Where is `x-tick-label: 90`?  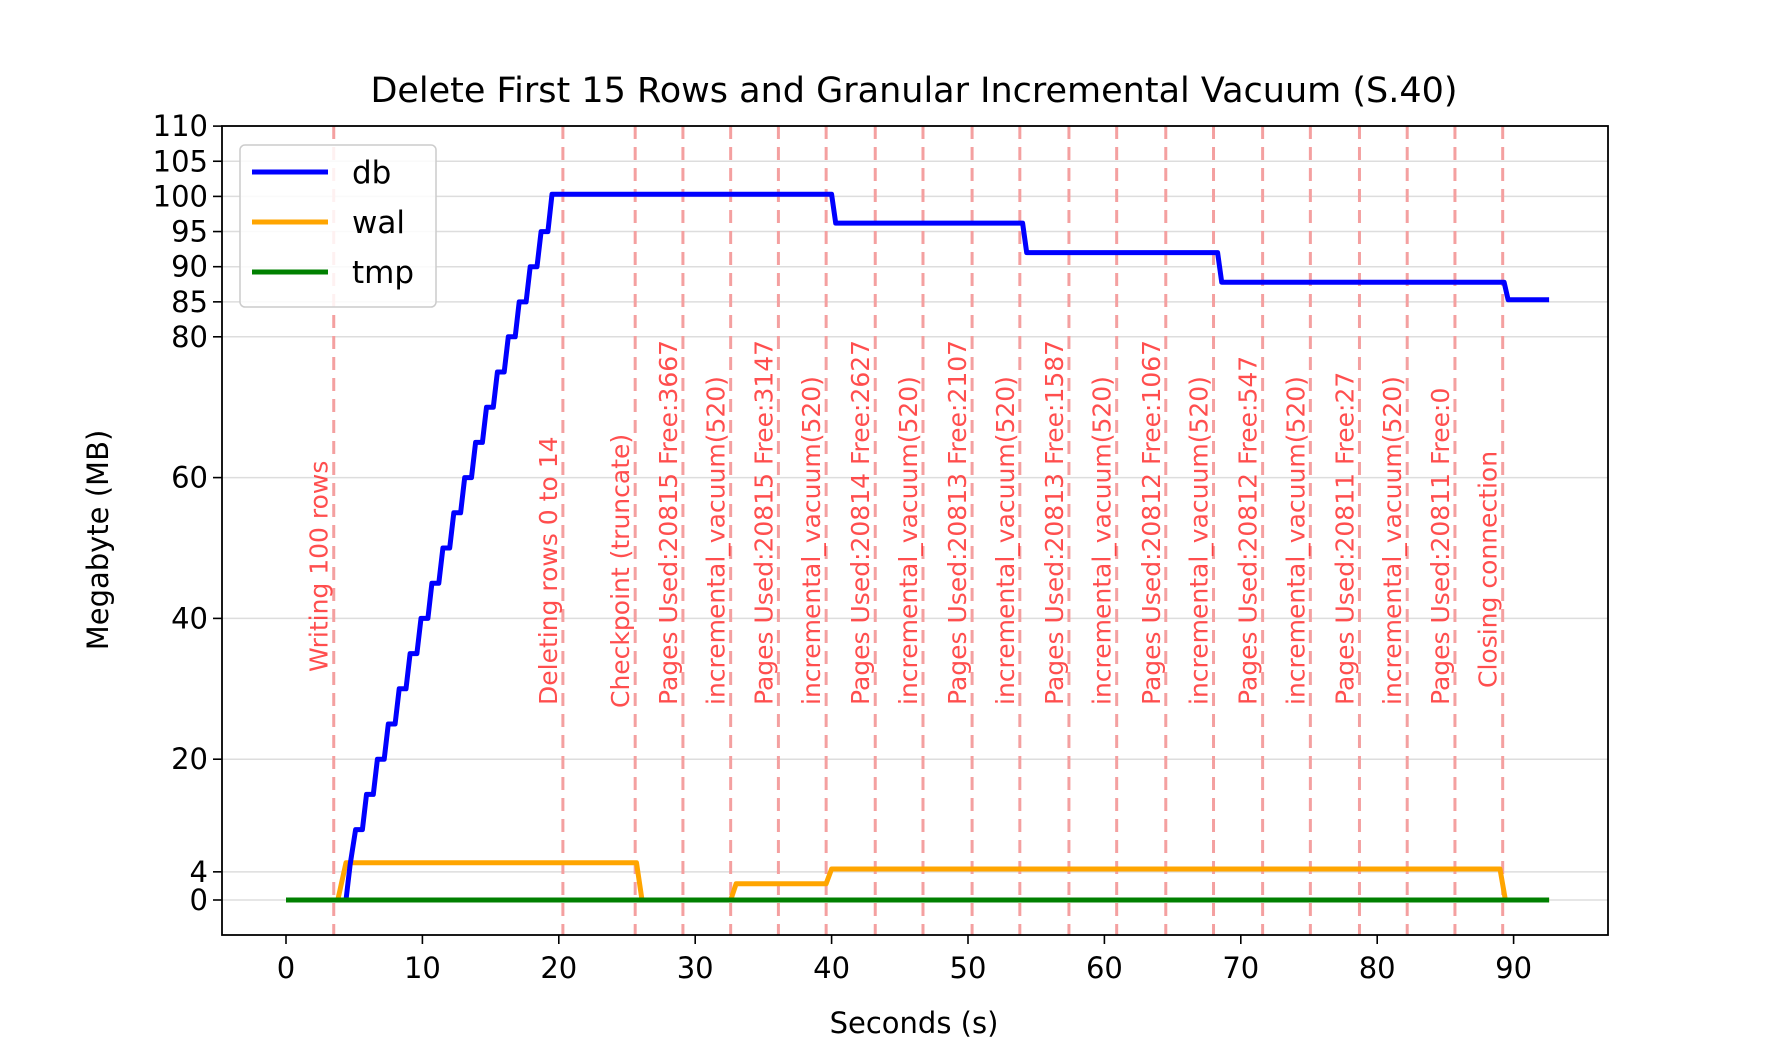
x-tick-label: 90 is located at coordinates (1513, 968).